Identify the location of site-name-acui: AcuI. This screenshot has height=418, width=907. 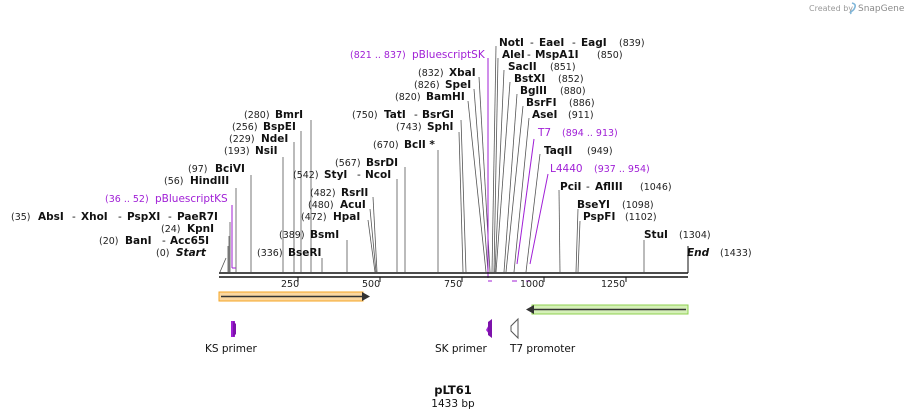
(353, 205).